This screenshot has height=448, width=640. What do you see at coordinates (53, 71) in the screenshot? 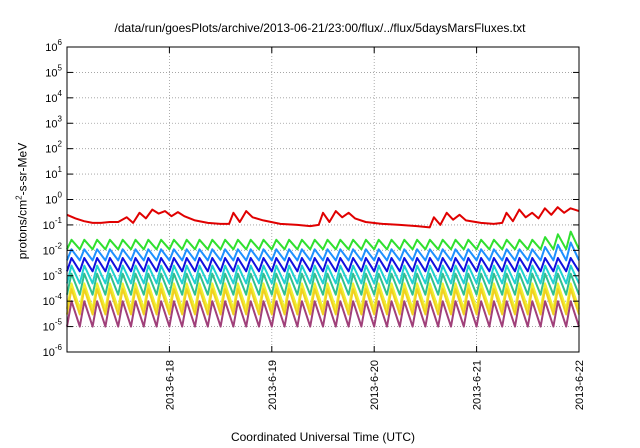
I see `y-tick-label: 10⁵` at bounding box center [53, 71].